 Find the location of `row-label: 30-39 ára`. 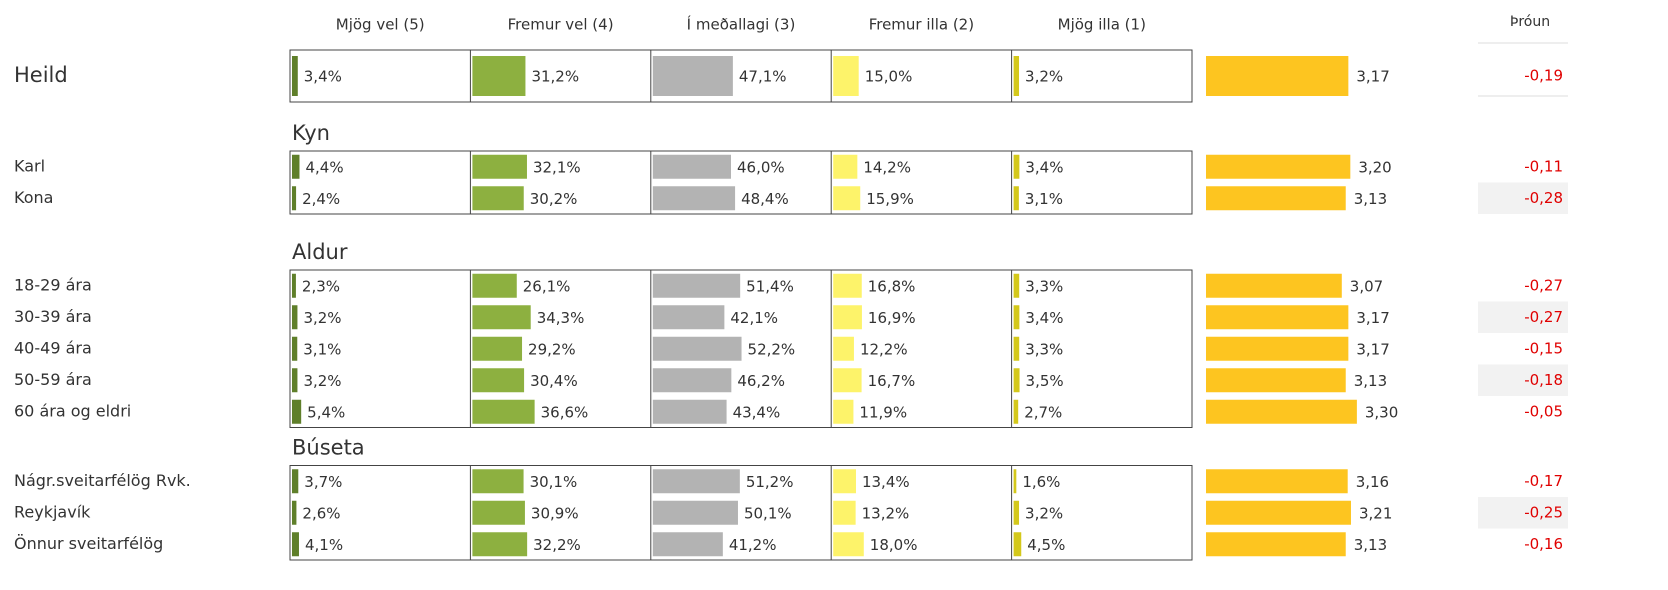

row-label: 30-39 ára is located at coordinates (53, 316).